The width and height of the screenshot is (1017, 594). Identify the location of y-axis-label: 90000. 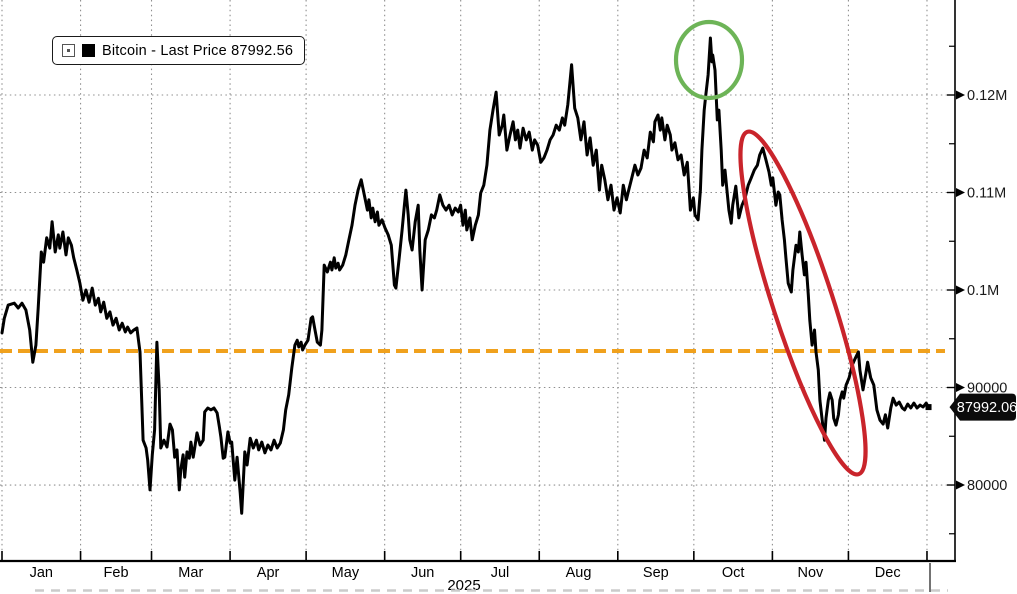
(987, 389).